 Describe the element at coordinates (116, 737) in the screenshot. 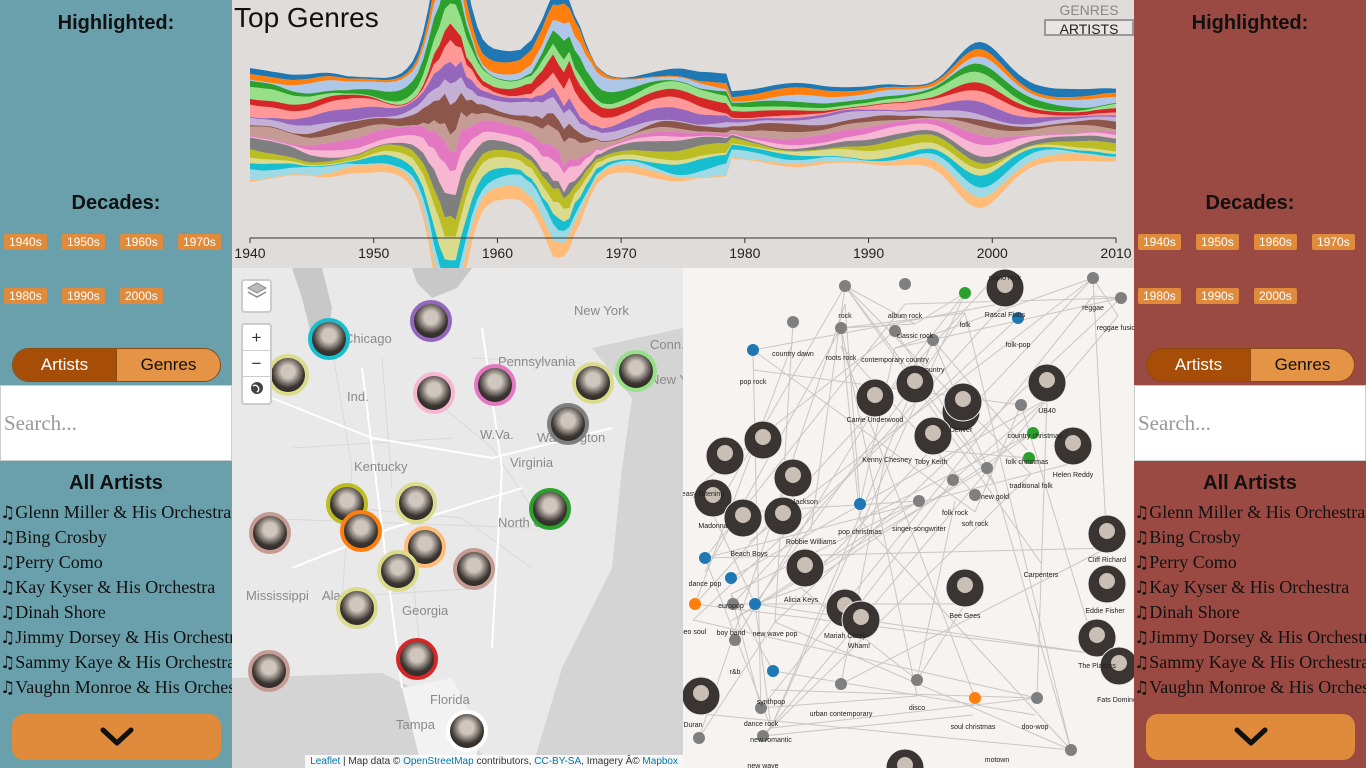

I see `scroll-down-button` at that location.